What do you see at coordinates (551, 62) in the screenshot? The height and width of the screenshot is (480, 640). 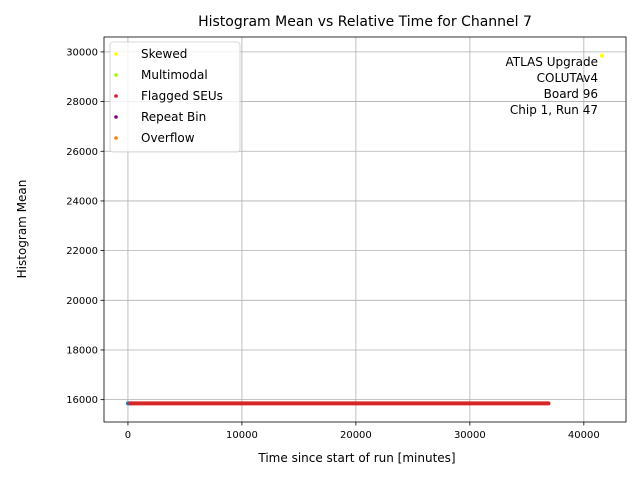 I see `annotation-line: ATLAS Upgrade` at bounding box center [551, 62].